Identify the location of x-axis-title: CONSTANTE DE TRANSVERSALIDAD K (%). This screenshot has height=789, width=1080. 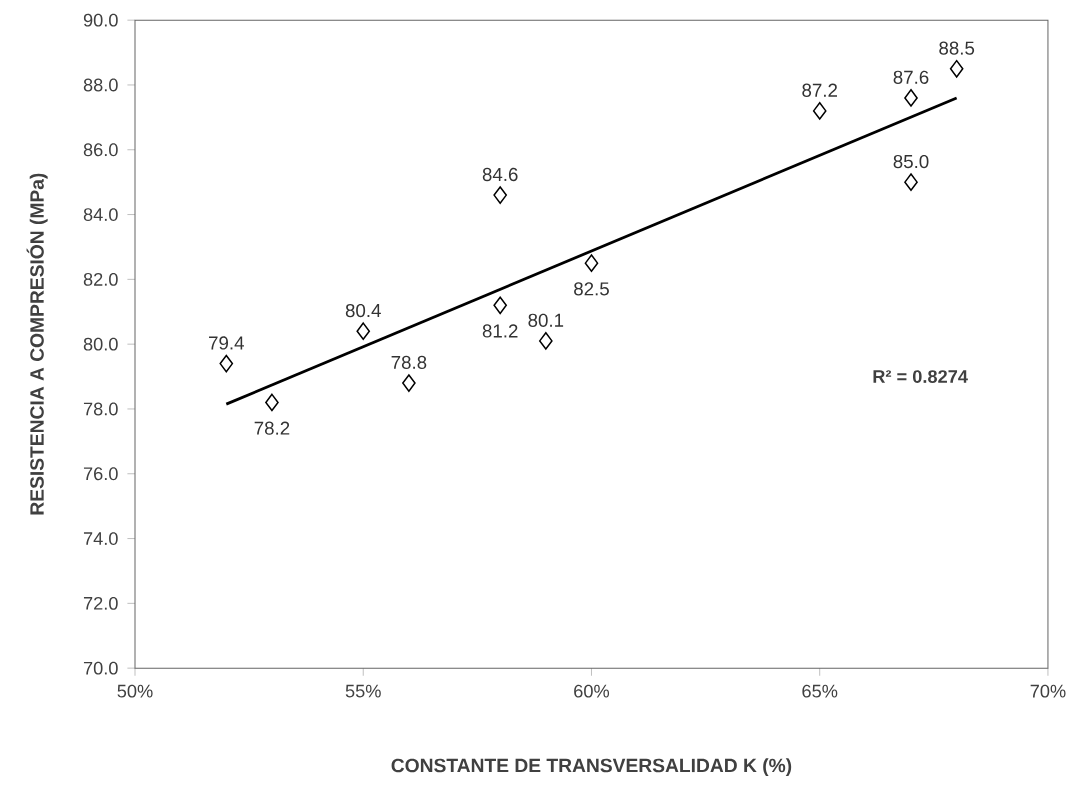
(591, 767).